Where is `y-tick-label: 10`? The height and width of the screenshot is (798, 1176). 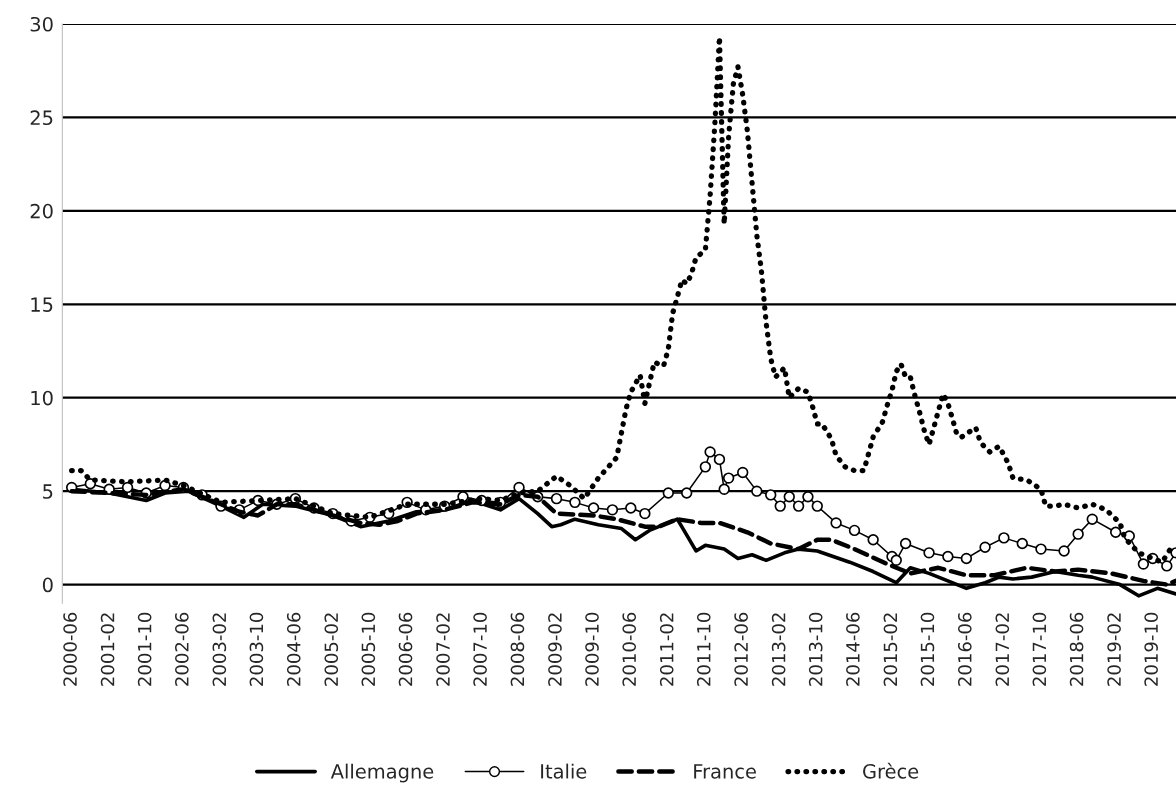 y-tick-label: 10 is located at coordinates (42, 398).